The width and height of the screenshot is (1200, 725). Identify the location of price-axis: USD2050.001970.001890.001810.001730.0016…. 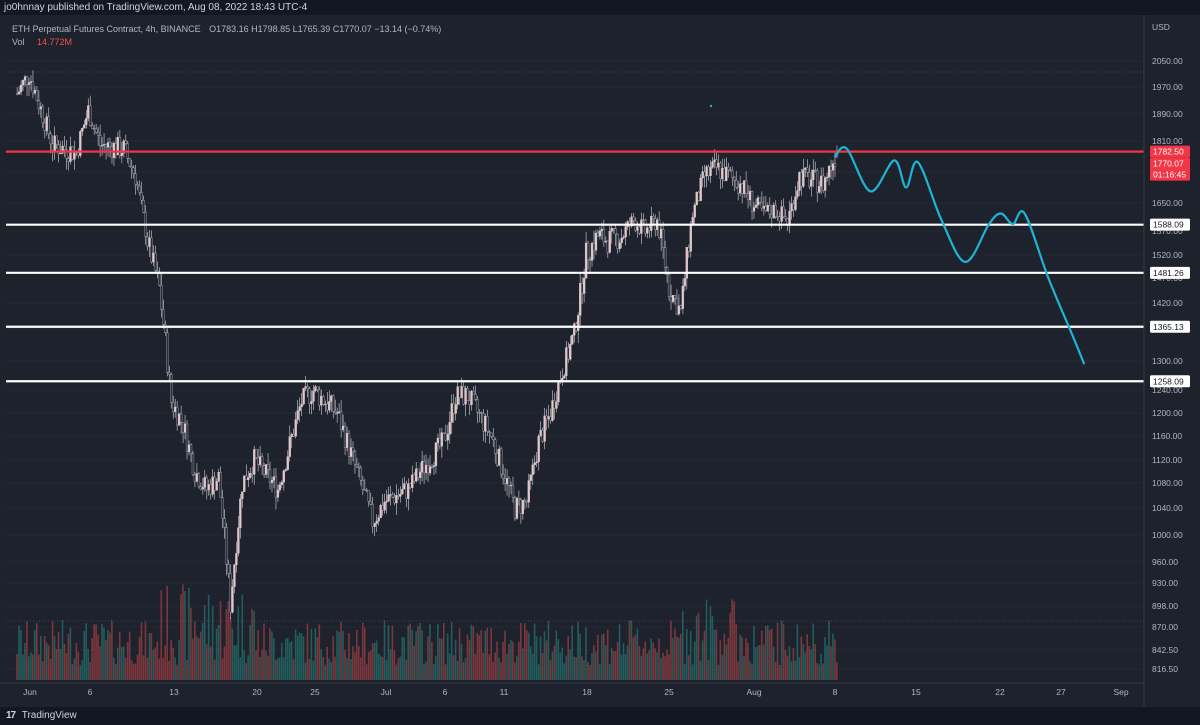
(1171, 361).